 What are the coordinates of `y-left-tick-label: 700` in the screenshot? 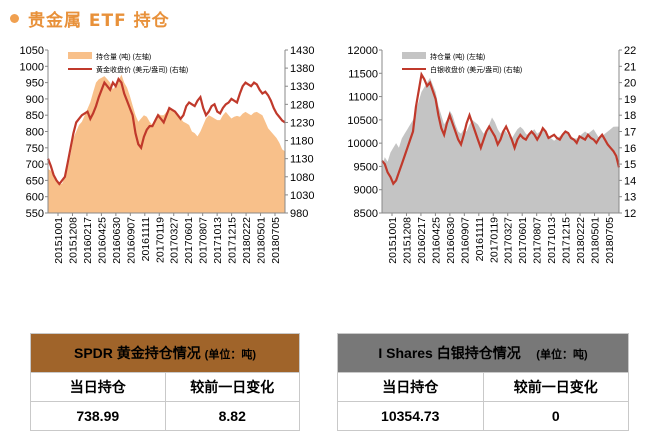 It's located at (35, 165).